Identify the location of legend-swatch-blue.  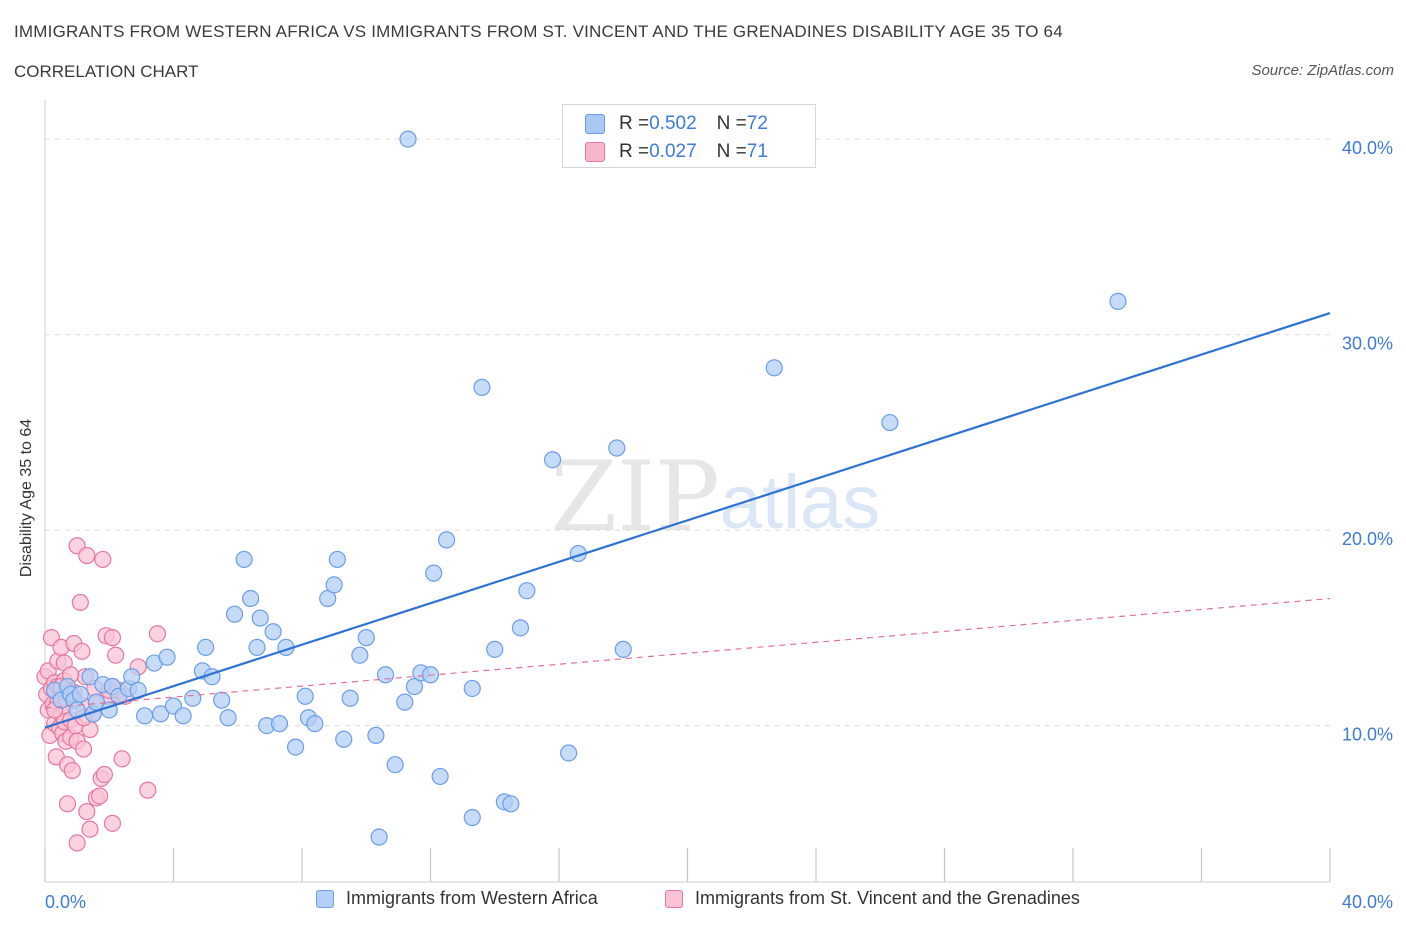
(325, 898).